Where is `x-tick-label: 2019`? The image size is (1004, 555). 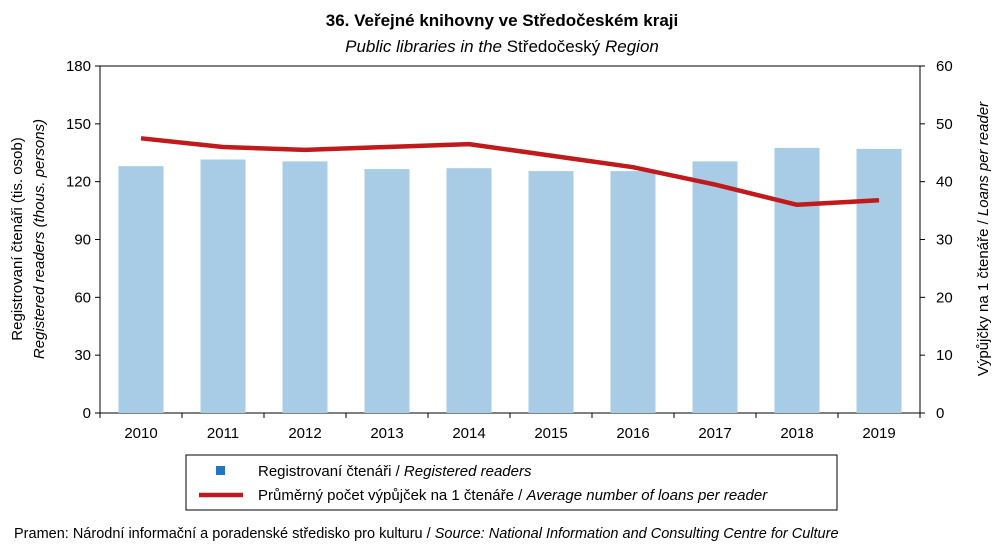 x-tick-label: 2019 is located at coordinates (878, 433).